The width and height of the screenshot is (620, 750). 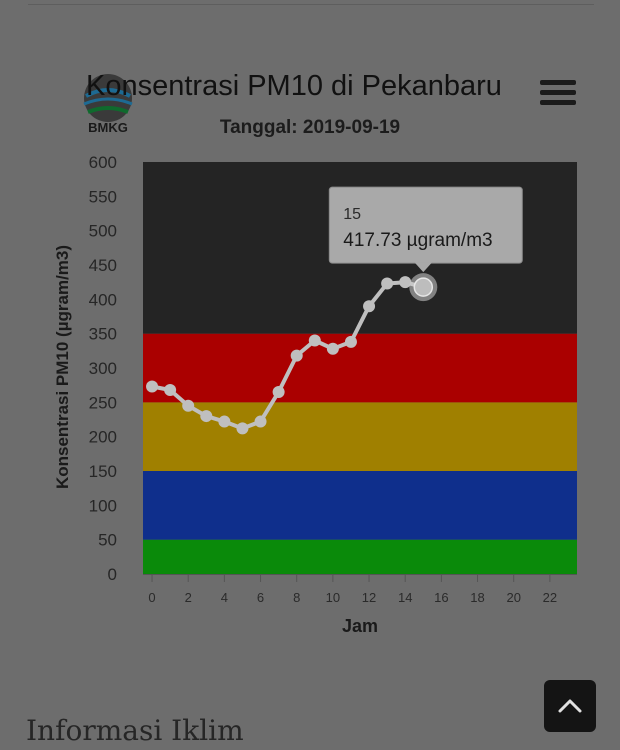 What do you see at coordinates (425, 225) in the screenshot?
I see `tooltip-box` at bounding box center [425, 225].